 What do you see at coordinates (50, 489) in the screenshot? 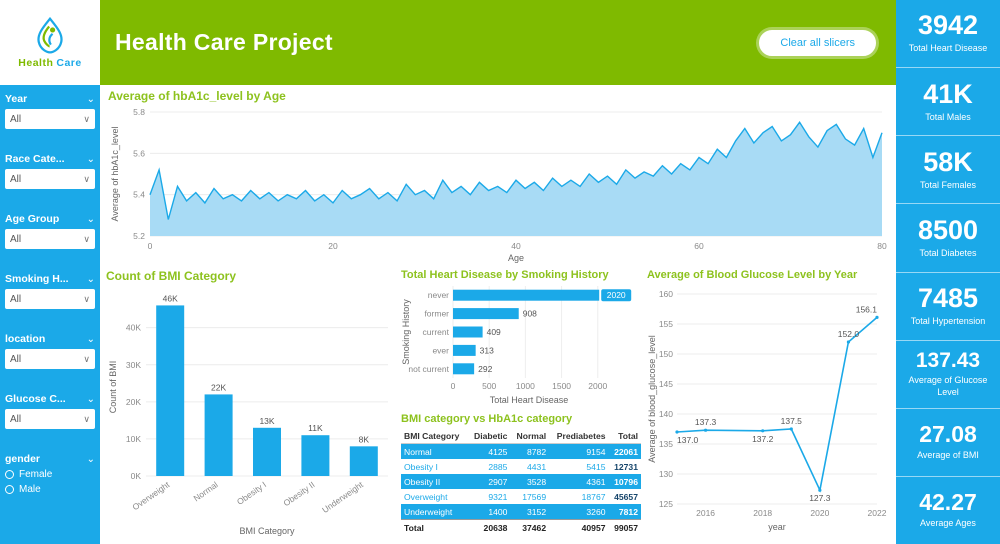
I see `radio-option-male: Male` at bounding box center [50, 489].